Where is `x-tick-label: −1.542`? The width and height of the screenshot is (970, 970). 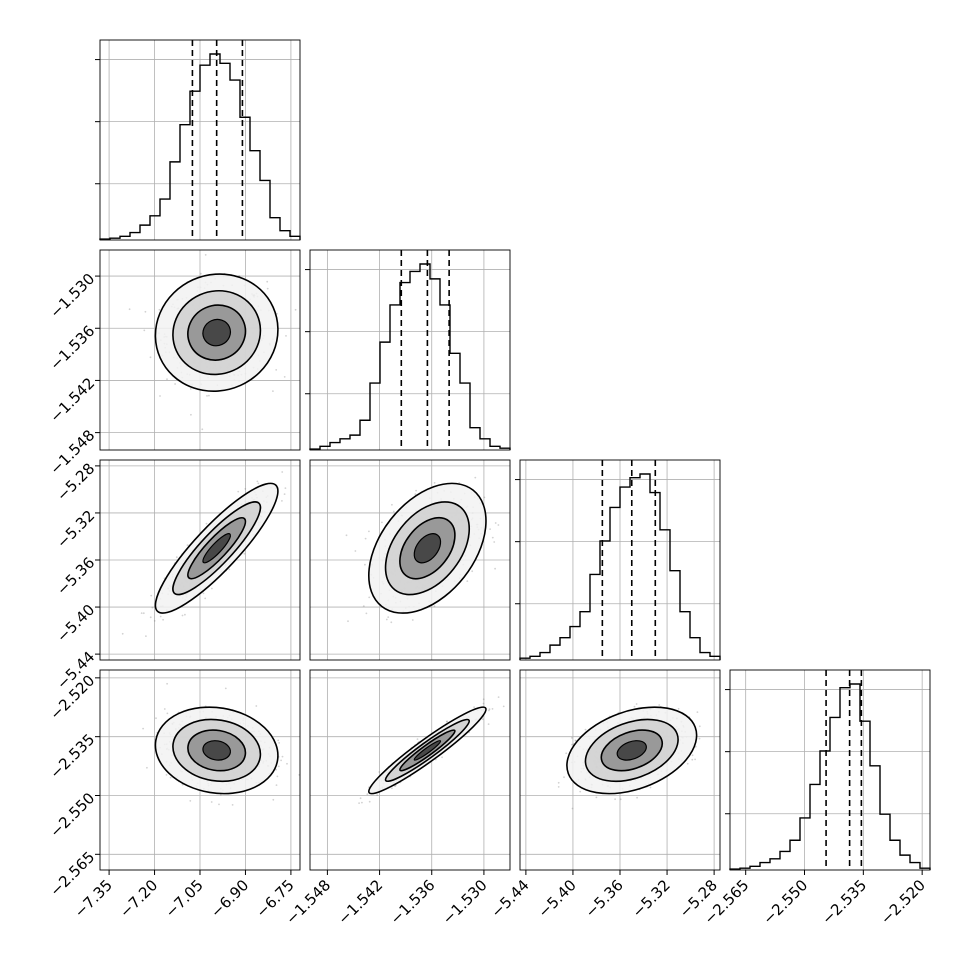 x-tick-label: −1.542 is located at coordinates (360, 902).